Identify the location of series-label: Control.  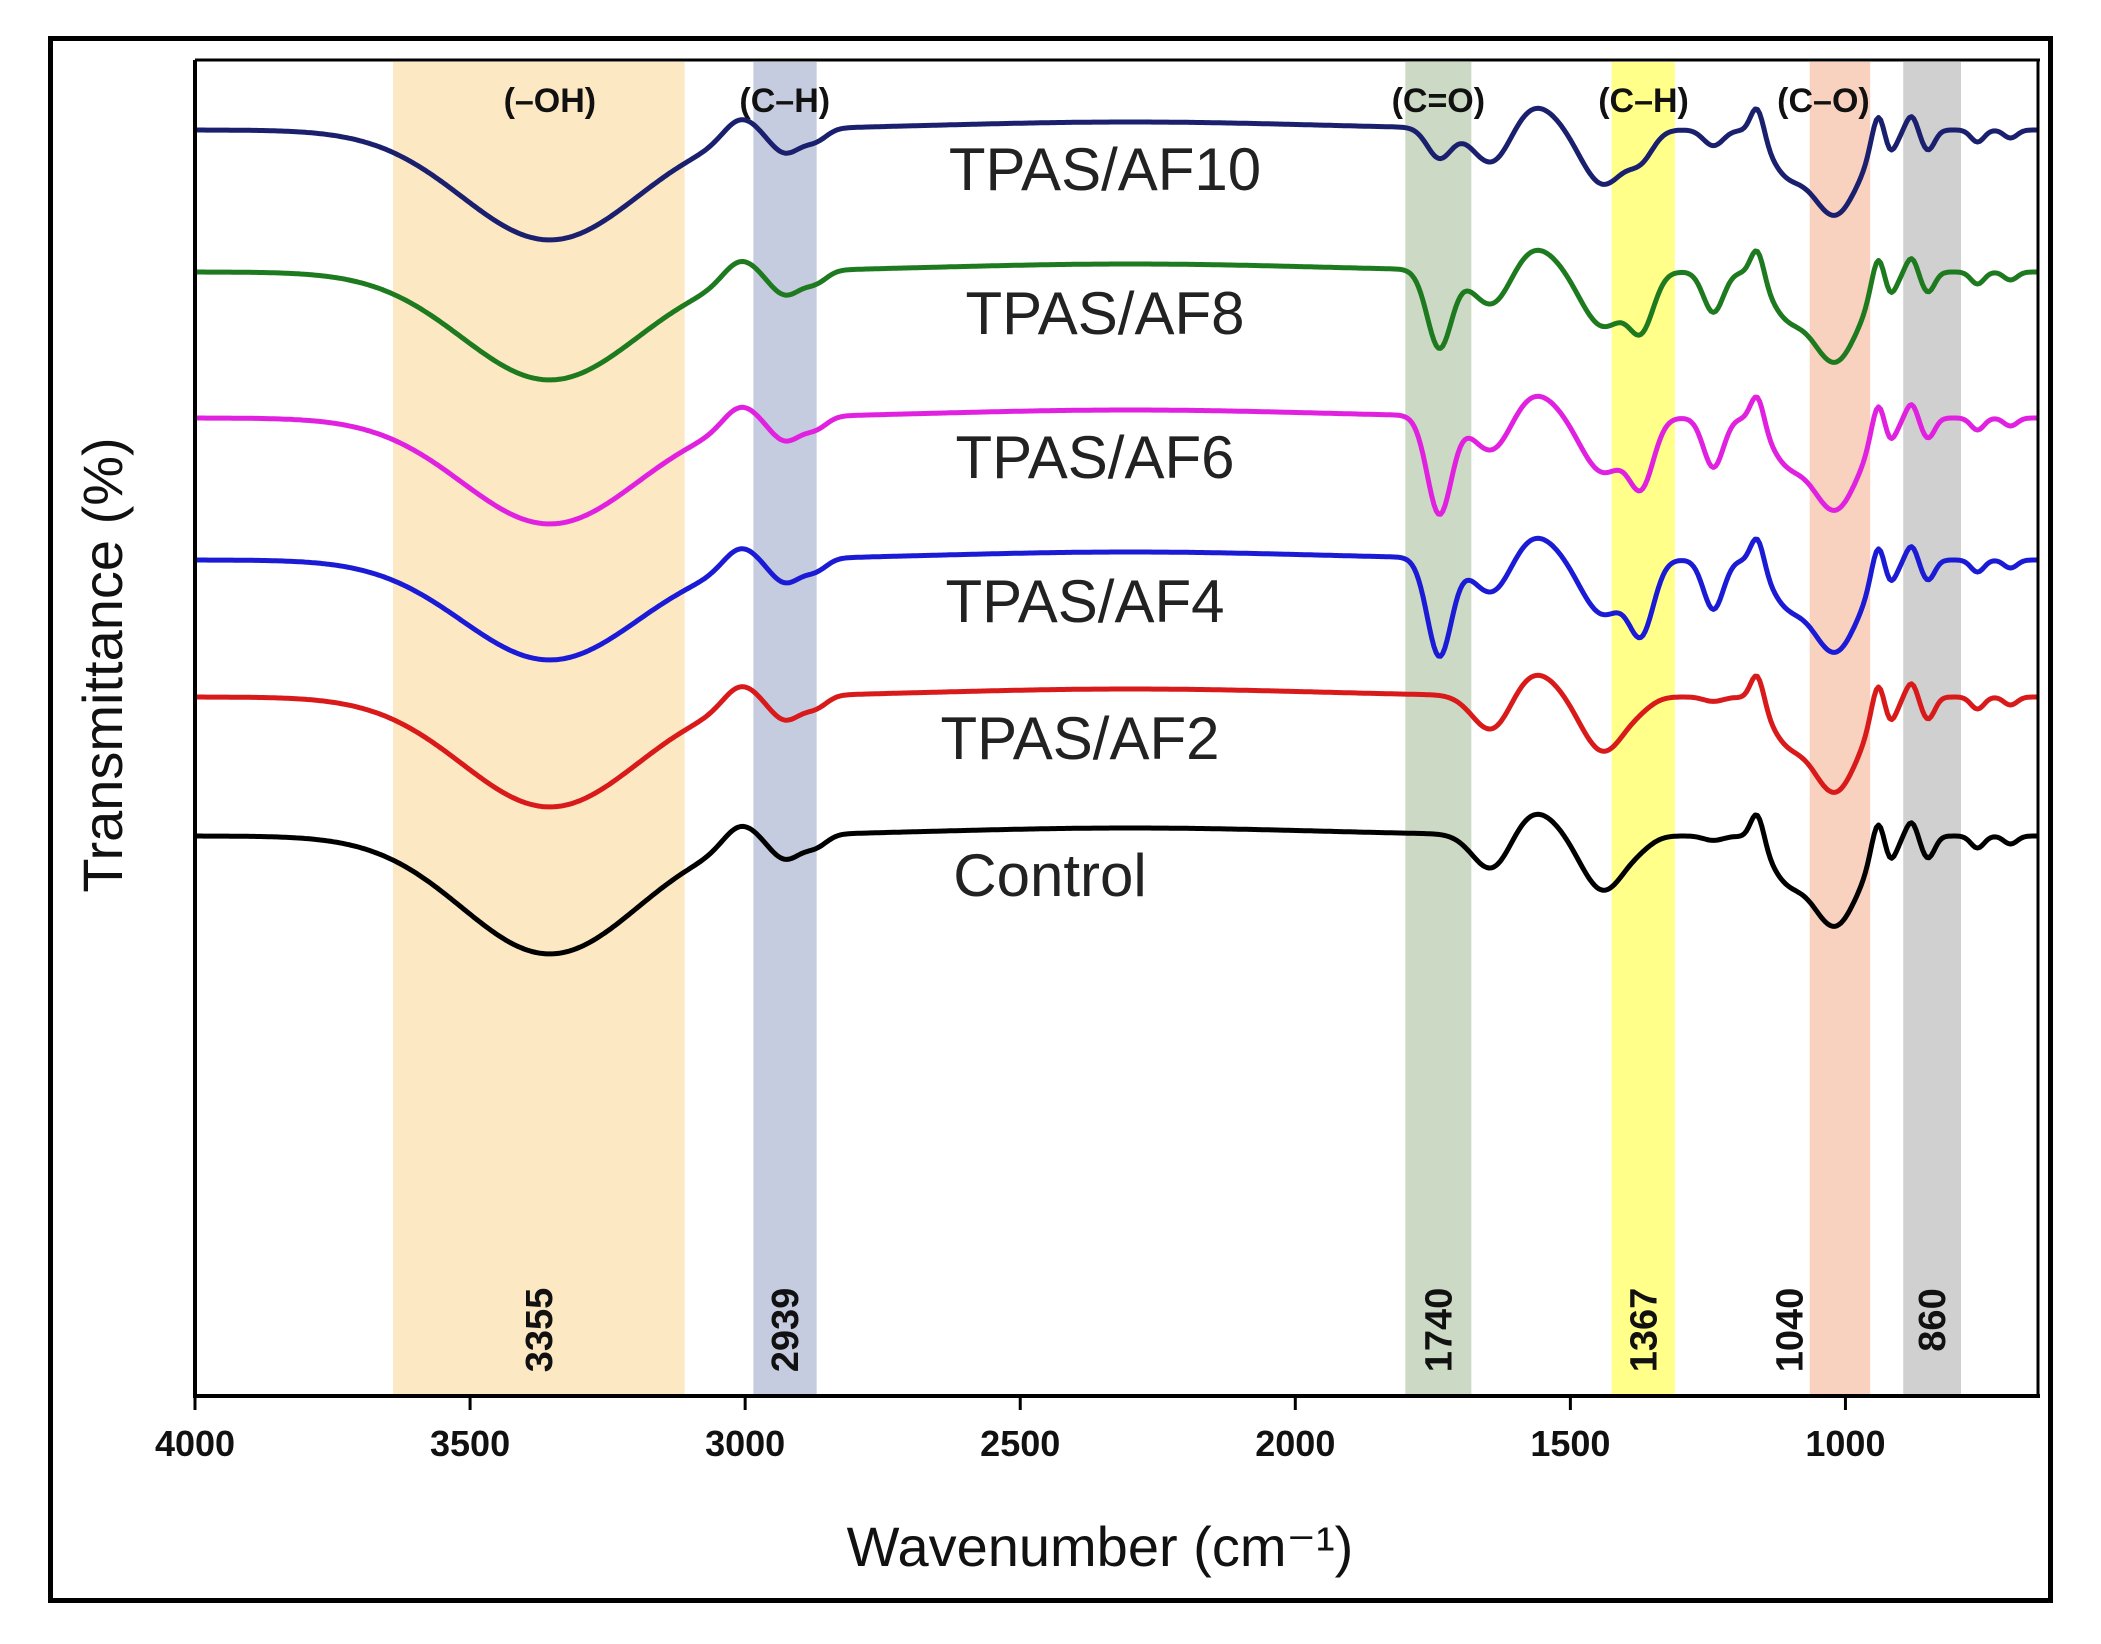
(1049, 875).